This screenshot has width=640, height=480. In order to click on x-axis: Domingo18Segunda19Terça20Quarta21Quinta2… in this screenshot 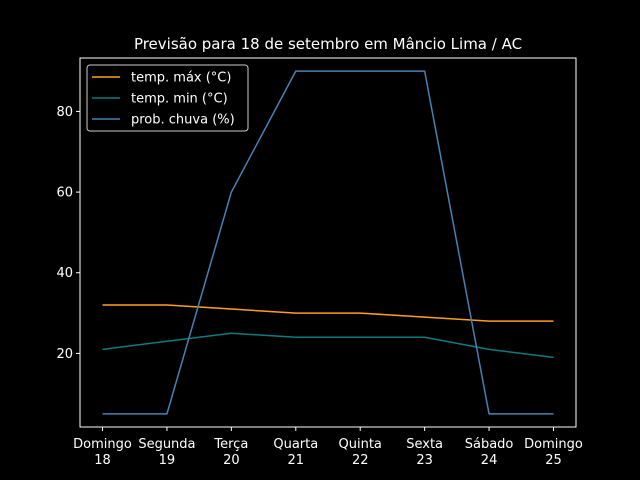, I will do `click(328, 447)`.